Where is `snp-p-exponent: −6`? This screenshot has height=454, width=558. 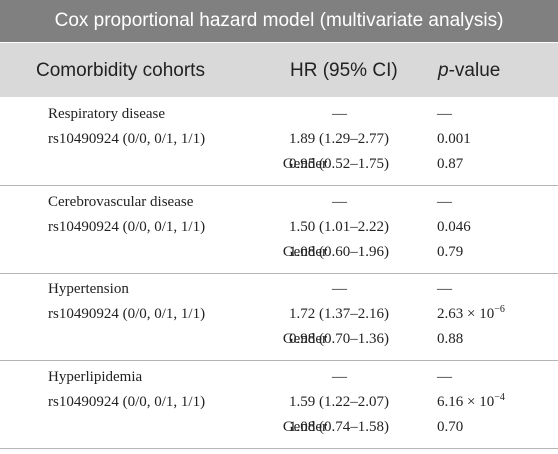
snp-p-exponent: −6 is located at coordinates (499, 309).